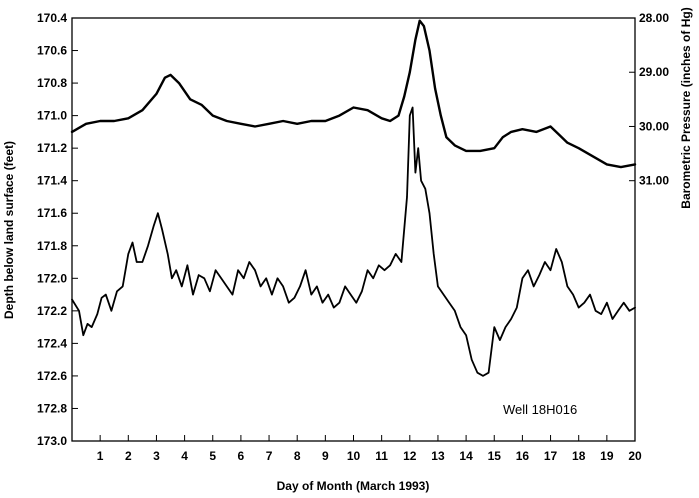 The height and width of the screenshot is (498, 699). I want to click on x-tick-label: 18, so click(579, 456).